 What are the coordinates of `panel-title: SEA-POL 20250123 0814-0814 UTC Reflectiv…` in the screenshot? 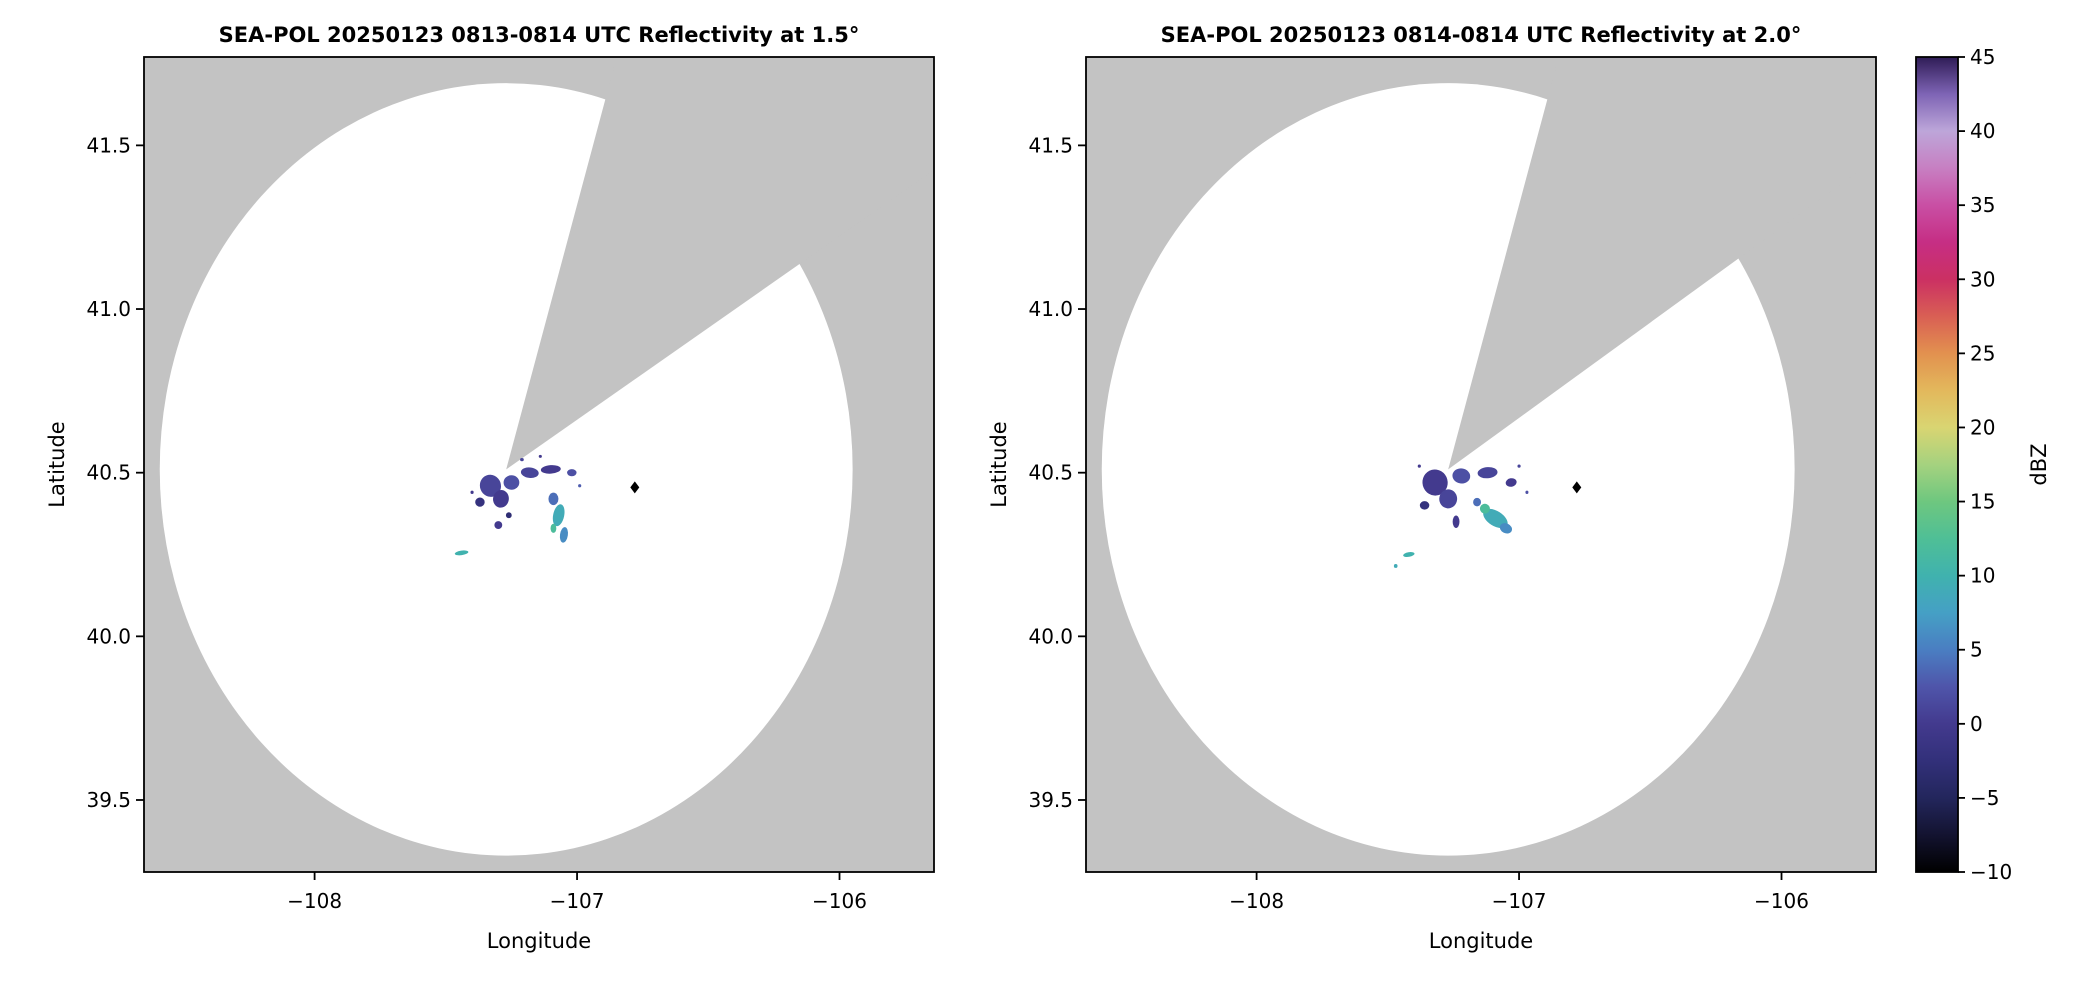 It's located at (1481, 35).